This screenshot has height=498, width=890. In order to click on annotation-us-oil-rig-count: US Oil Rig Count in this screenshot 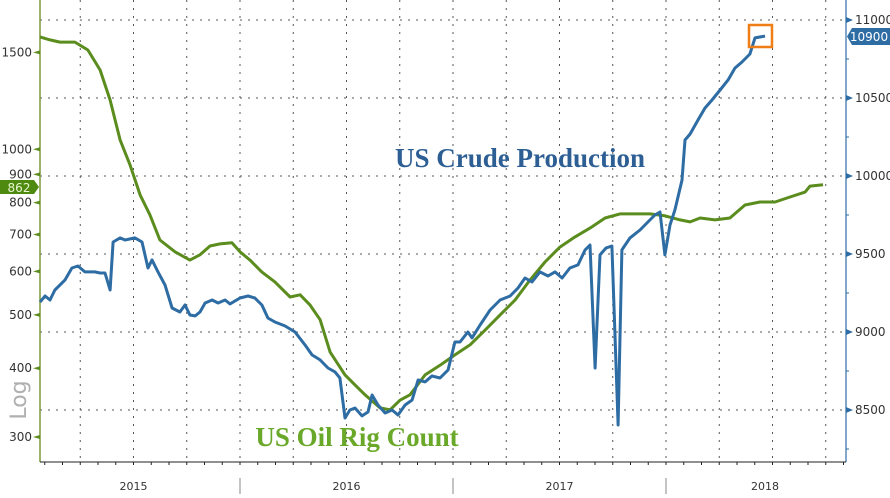, I will do `click(356, 437)`.